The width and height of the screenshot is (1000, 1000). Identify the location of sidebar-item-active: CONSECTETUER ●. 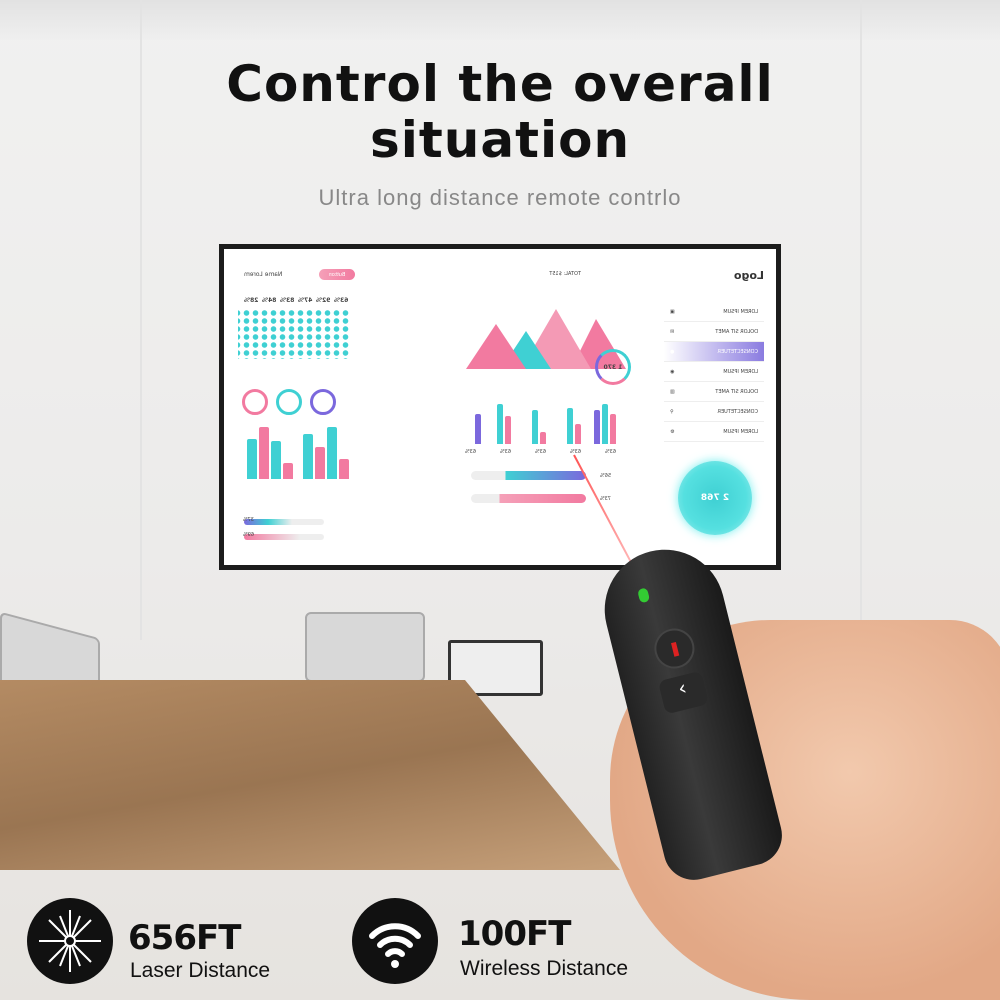
(714, 352).